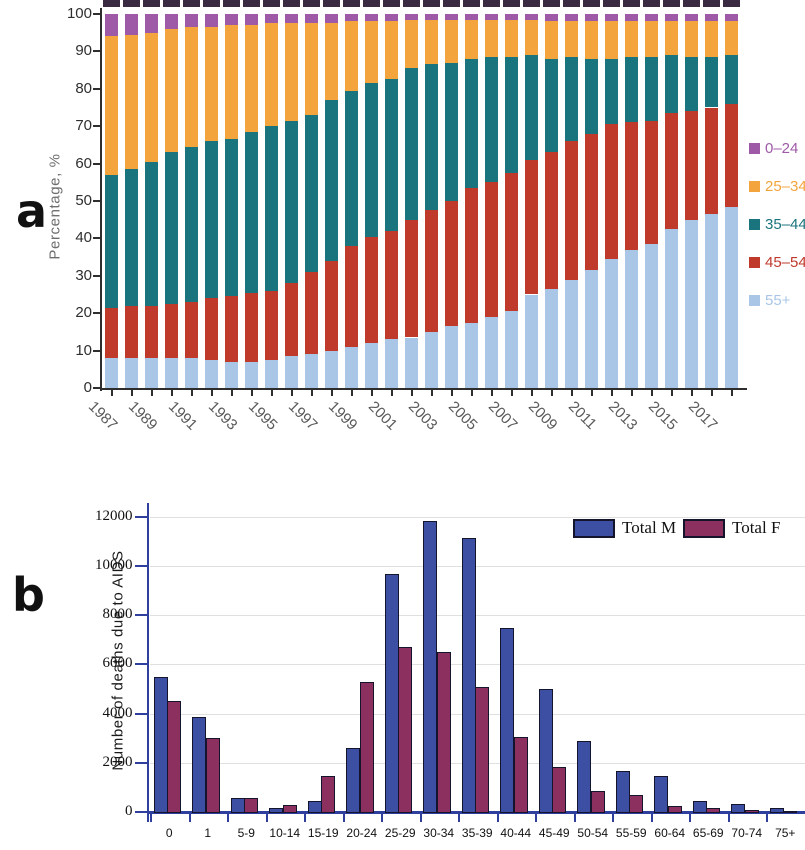 This screenshot has width=805, height=850. What do you see at coordinates (83, 200) in the screenshot?
I see `panel-a-y-tick-label: 50` at bounding box center [83, 200].